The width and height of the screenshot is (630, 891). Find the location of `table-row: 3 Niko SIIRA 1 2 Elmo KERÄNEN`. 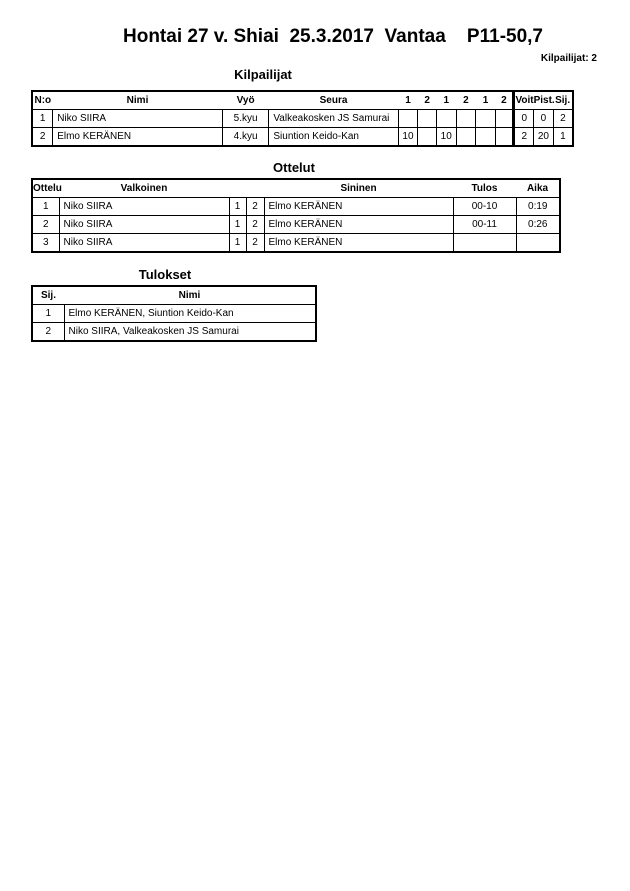

table-row: 3 Niko SIIRA 1 2 Elmo KERÄNEN is located at coordinates (296, 243).